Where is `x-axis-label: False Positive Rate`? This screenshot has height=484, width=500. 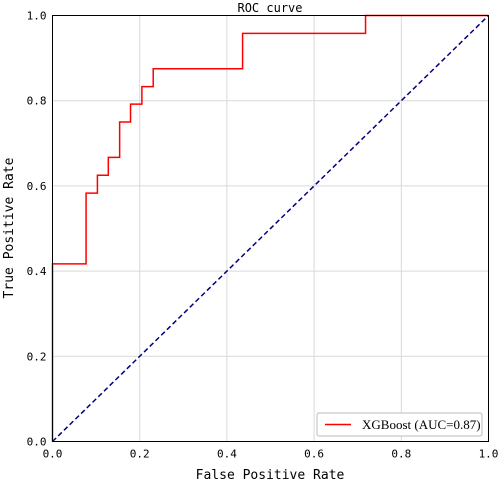 x-axis-label: False Positive Rate is located at coordinates (270, 475).